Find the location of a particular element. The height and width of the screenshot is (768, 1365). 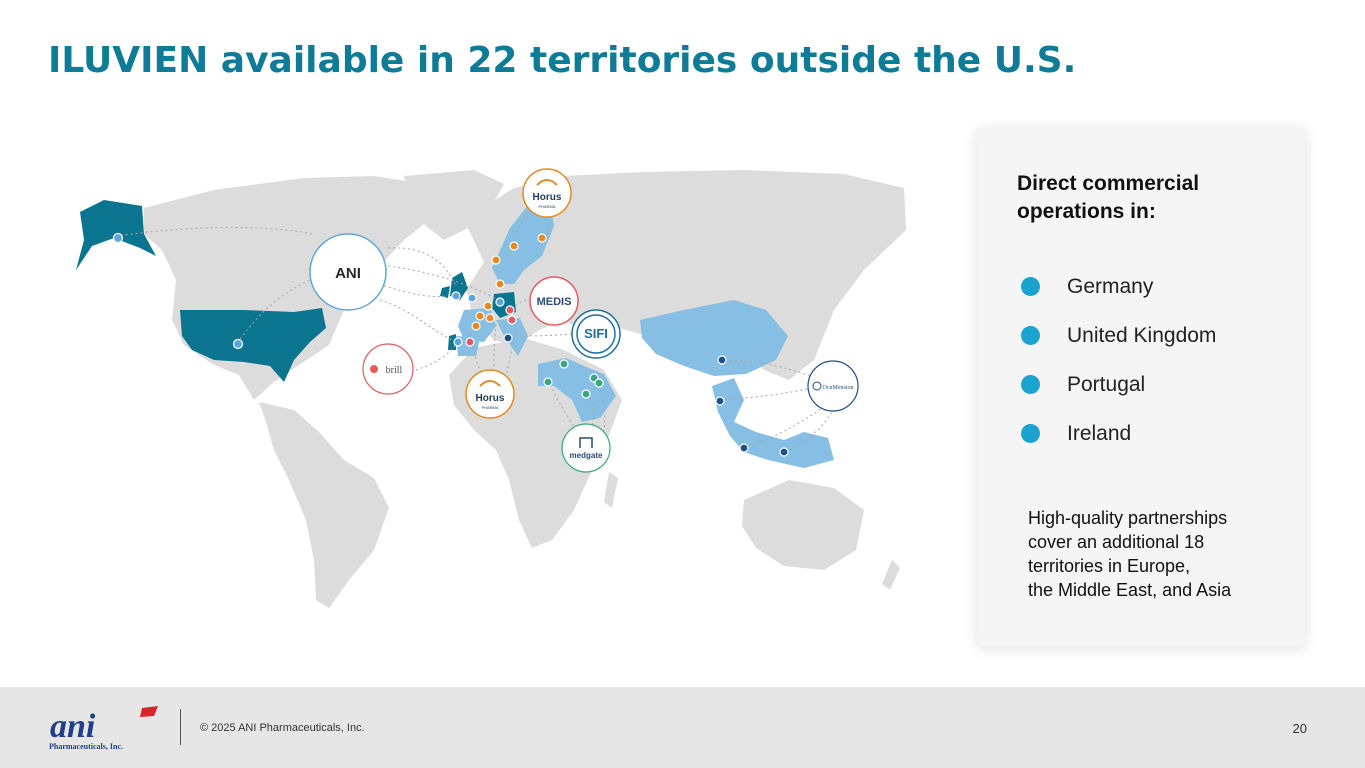

copyright-text: © 2025 ANI Pharmaceuticals, Inc. is located at coordinates (282, 728).